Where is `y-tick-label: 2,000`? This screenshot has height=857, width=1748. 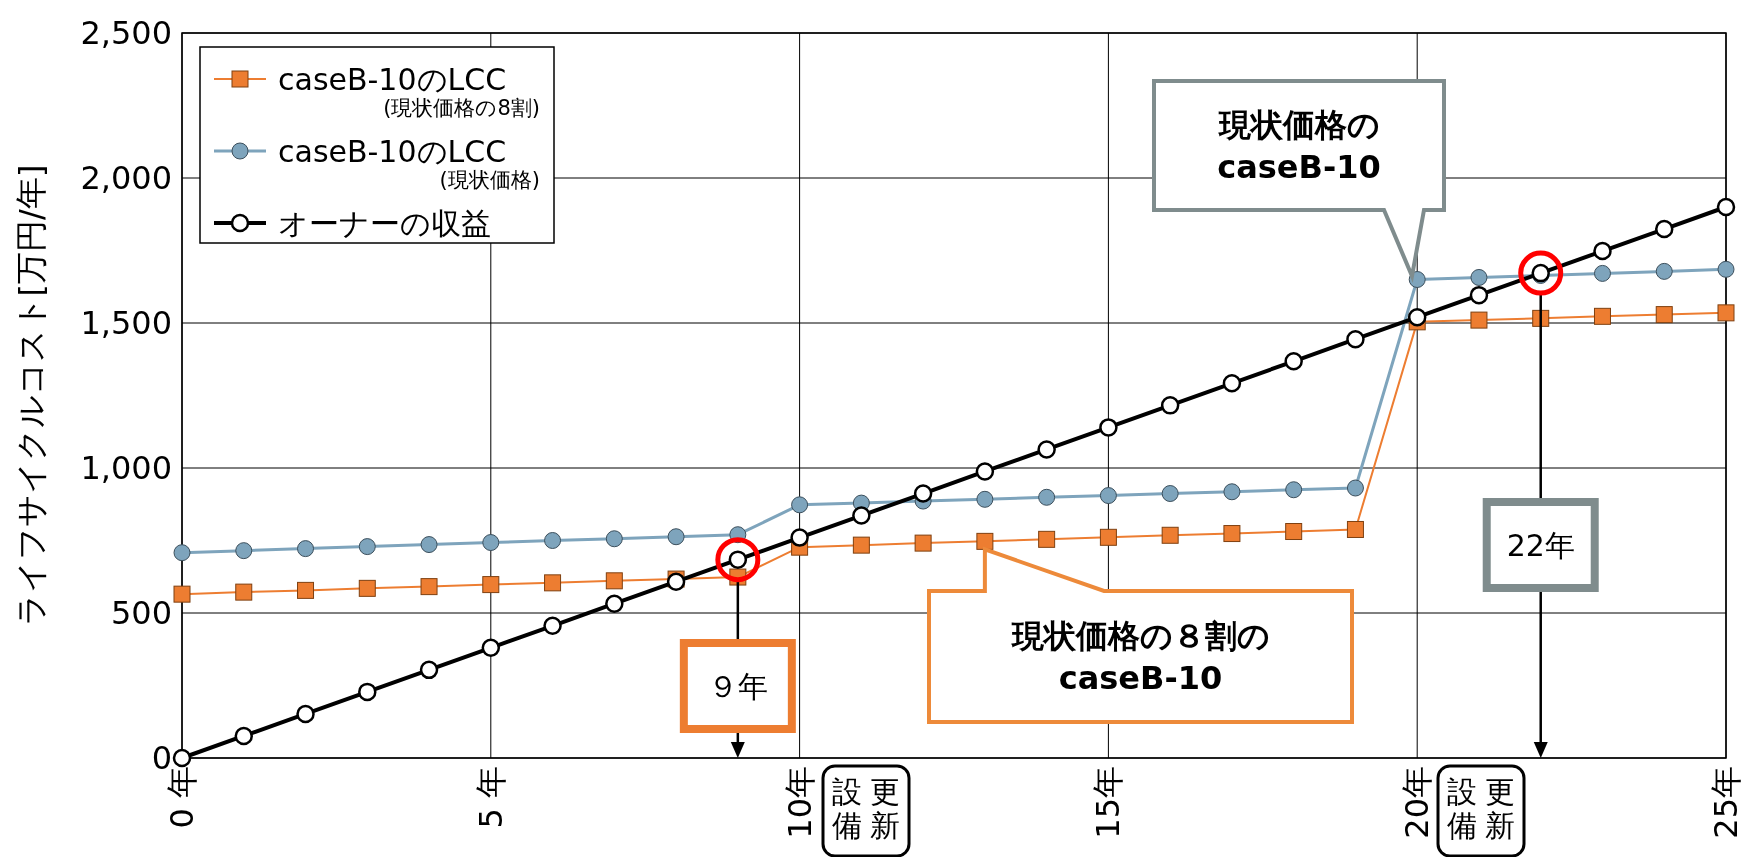
y-tick-label: 2,000 is located at coordinates (126, 178).